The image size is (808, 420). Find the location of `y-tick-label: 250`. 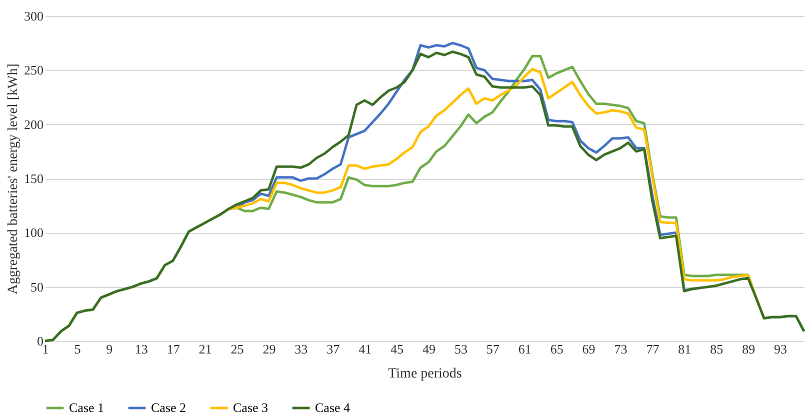

y-tick-label: 250 is located at coordinates (34, 70).